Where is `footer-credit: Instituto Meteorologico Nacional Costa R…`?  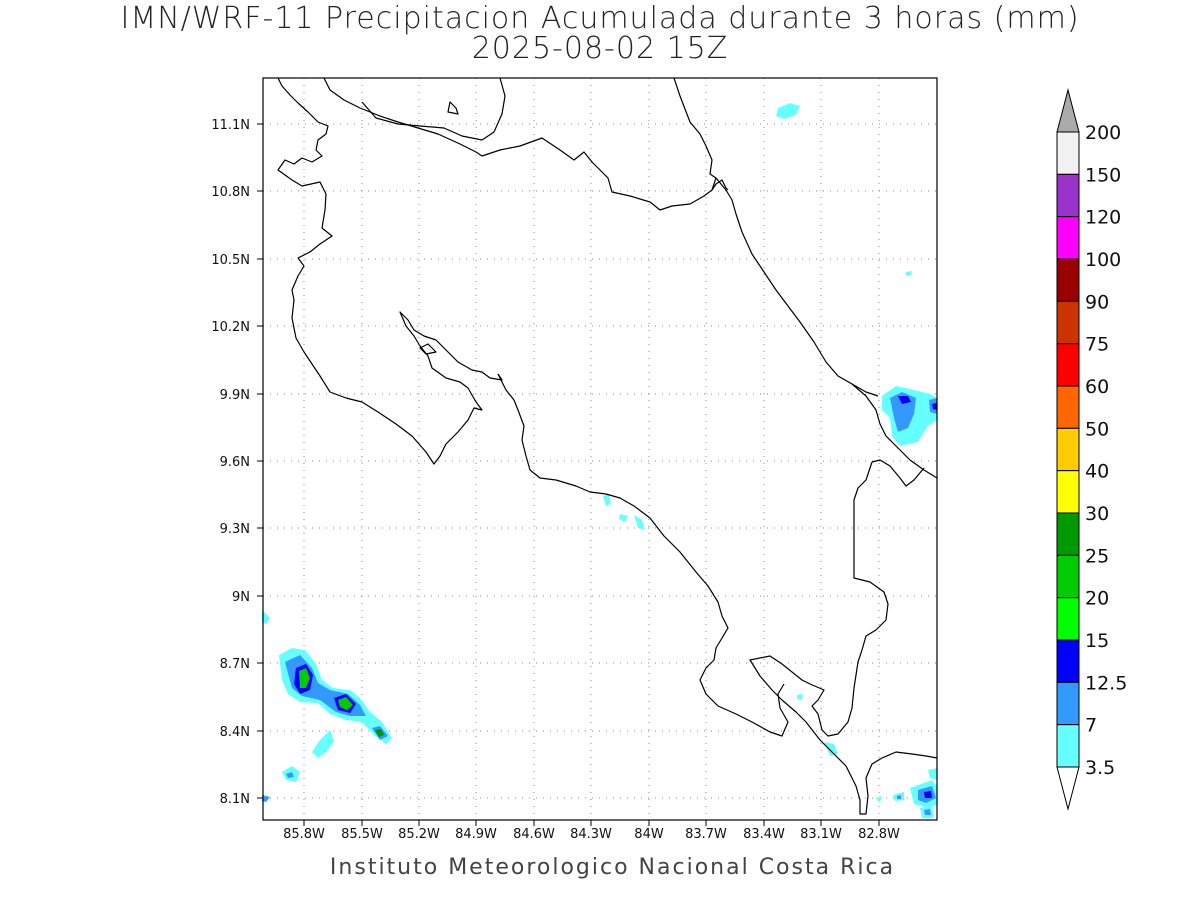 footer-credit: Instituto Meteorologico Nacional Costa R… is located at coordinates (612, 867).